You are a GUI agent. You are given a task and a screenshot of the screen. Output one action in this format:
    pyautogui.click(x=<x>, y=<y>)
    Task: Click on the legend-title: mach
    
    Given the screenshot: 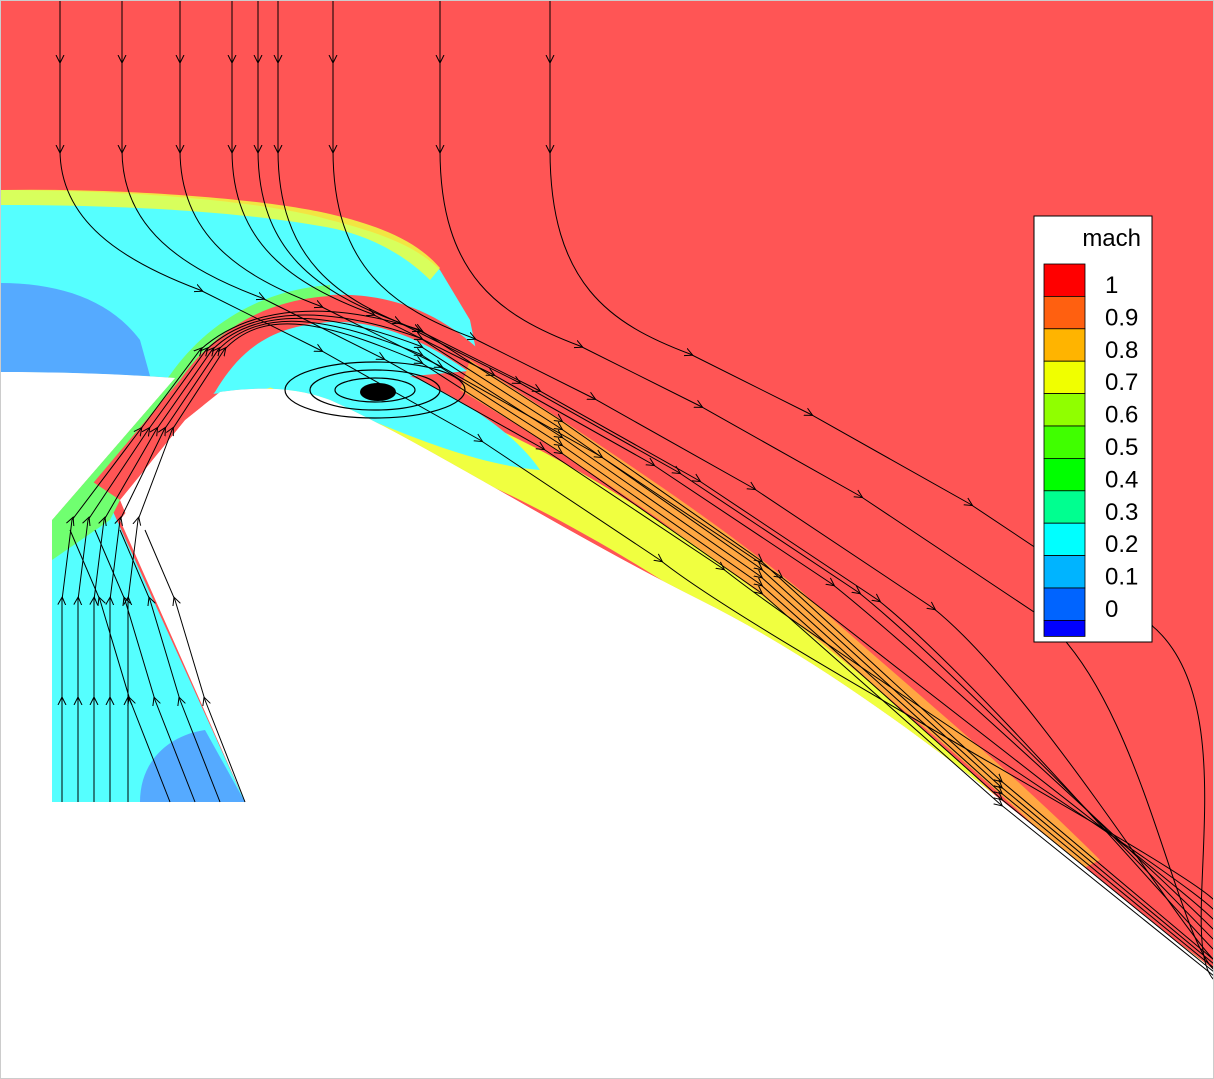 What is the action you would take?
    pyautogui.click(x=1111, y=238)
    